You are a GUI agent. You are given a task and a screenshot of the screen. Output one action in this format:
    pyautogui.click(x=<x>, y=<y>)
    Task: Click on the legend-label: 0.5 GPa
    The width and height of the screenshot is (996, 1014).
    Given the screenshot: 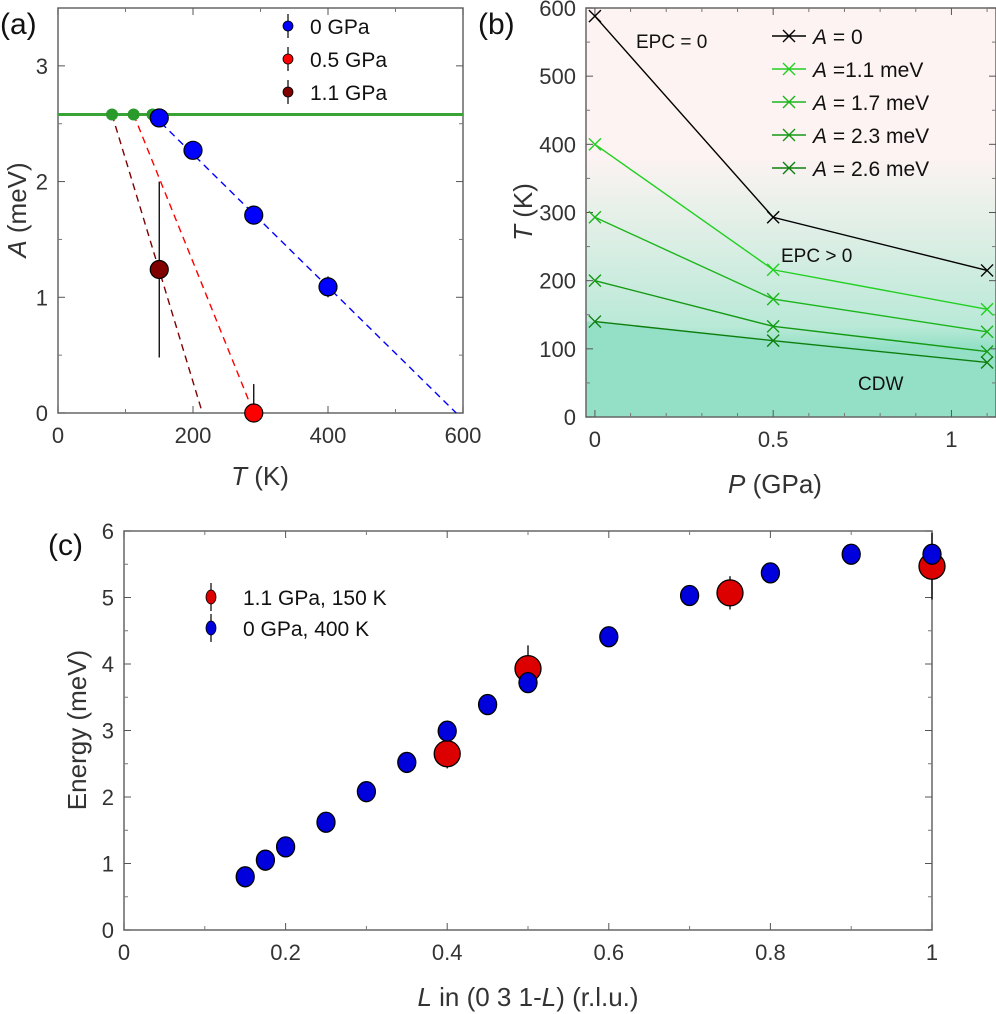 What is the action you would take?
    pyautogui.click(x=348, y=60)
    